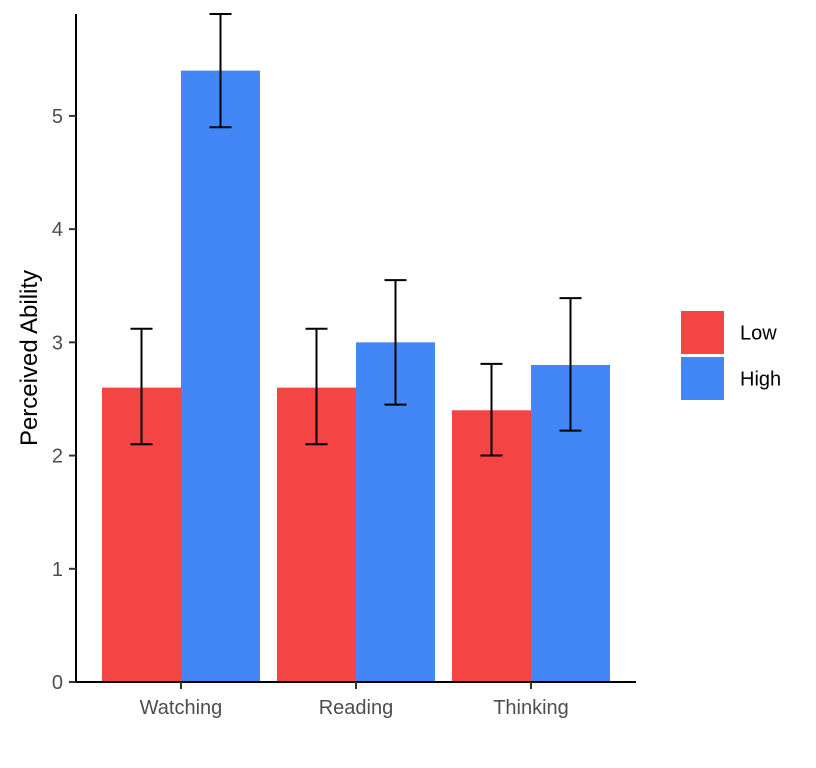 This screenshot has height=768, width=816. I want to click on legend-key-high, so click(702, 378).